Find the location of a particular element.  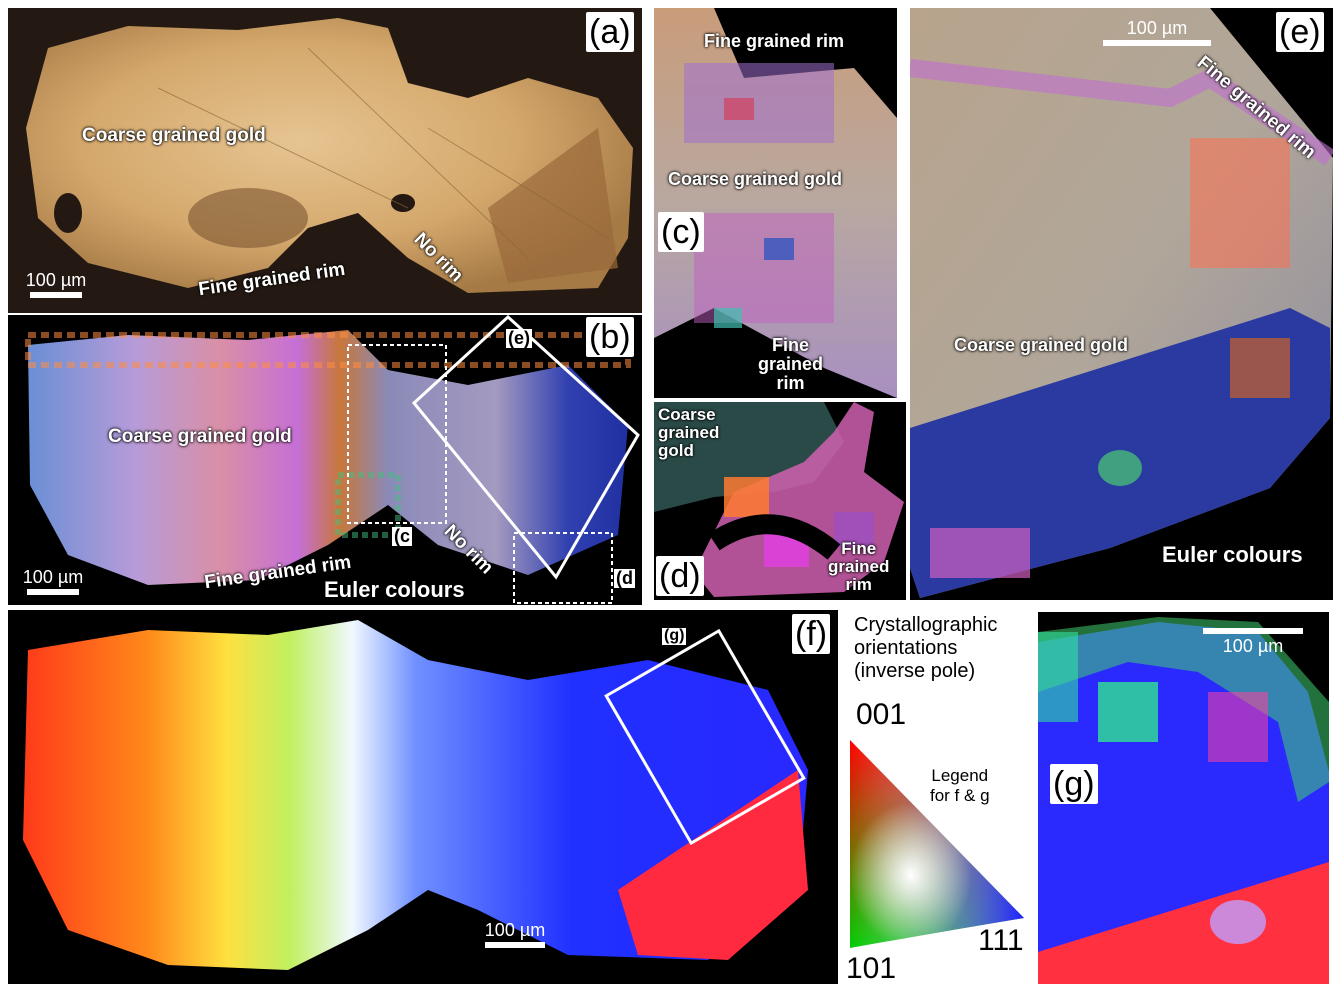

panel-g-inverse-pole-detail: 100 µm (g) is located at coordinates (1183, 798).